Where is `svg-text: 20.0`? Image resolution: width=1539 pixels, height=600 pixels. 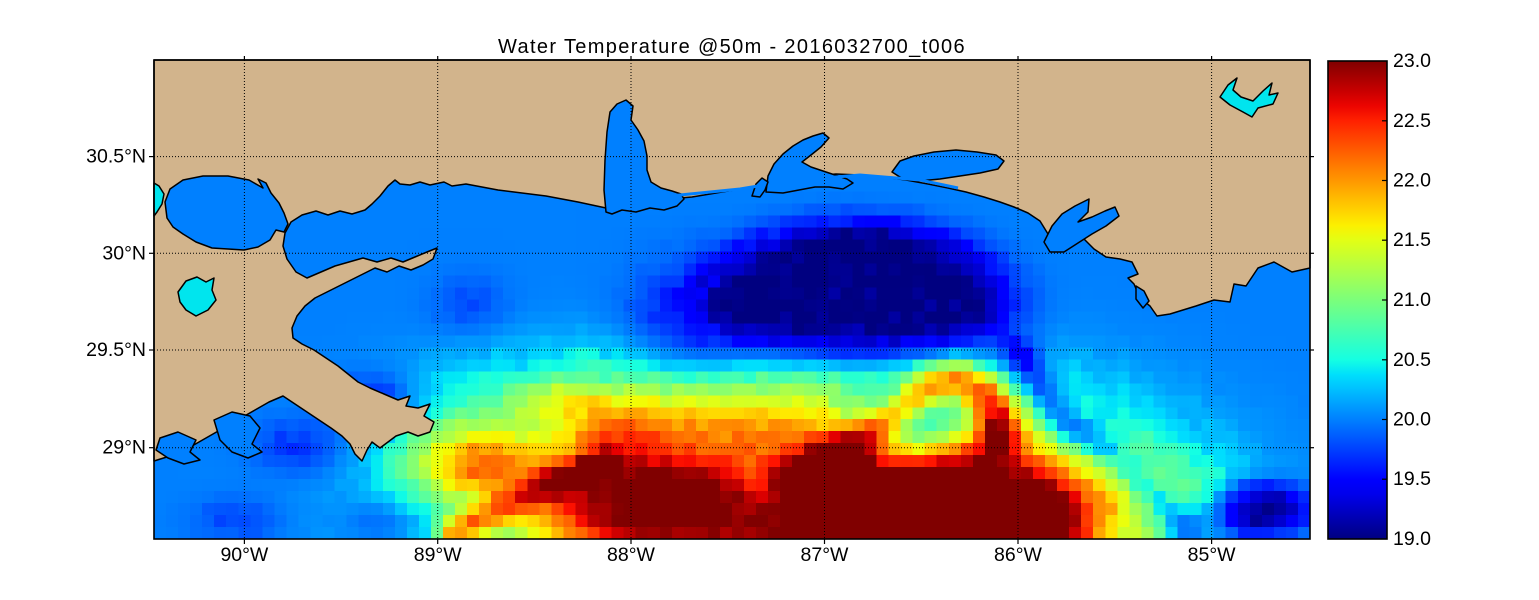
svg-text: 20.0 is located at coordinates (1412, 420).